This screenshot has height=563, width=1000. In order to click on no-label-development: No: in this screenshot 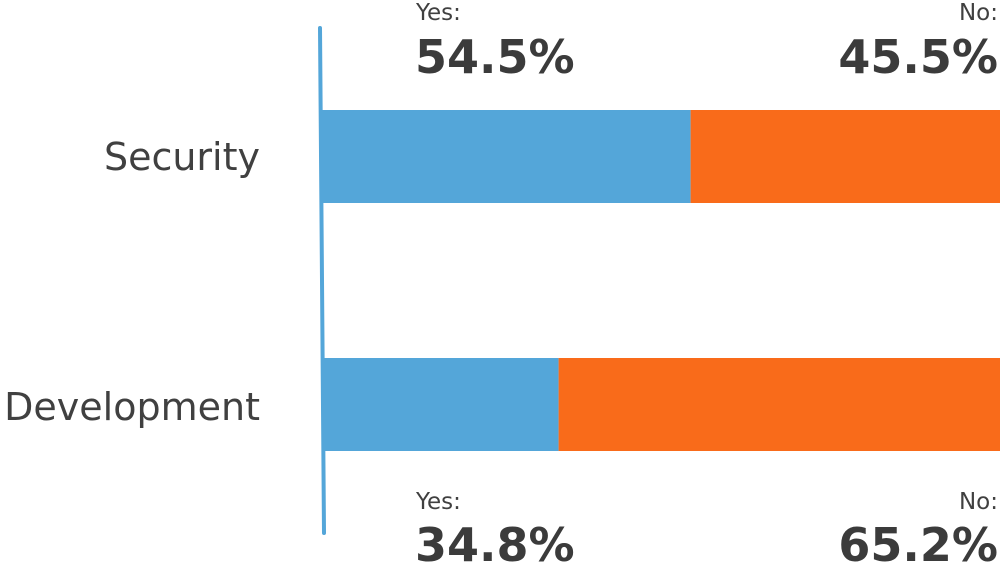, I will do `click(978, 502)`.